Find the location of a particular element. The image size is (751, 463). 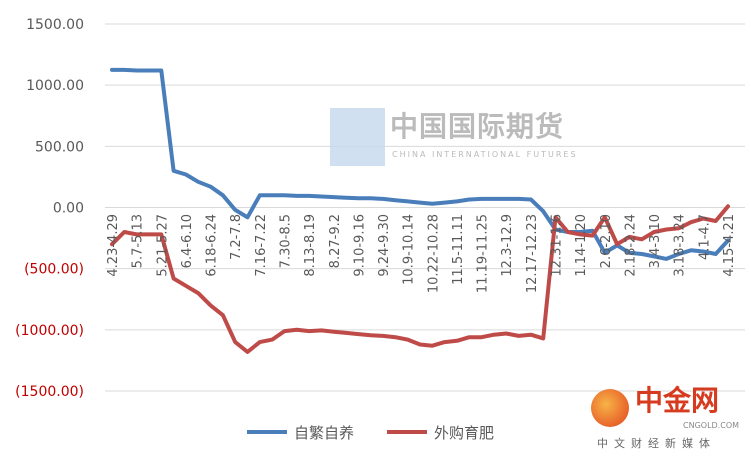

x-tick-label: 3.4-3.10 is located at coordinates (655, 241).